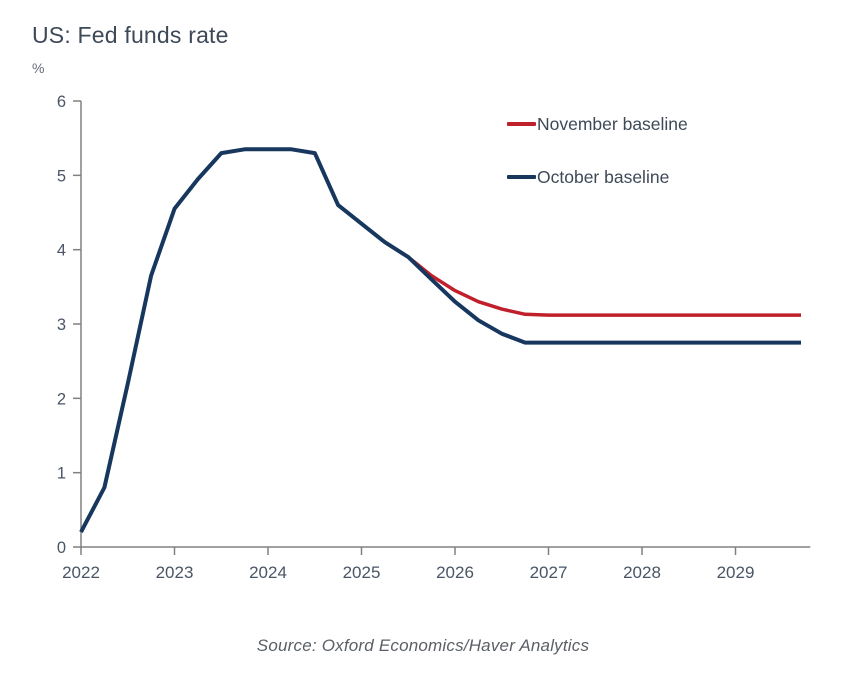 The height and width of the screenshot is (681, 846). Describe the element at coordinates (549, 572) in the screenshot. I see `x-tick-label: 2027` at that location.